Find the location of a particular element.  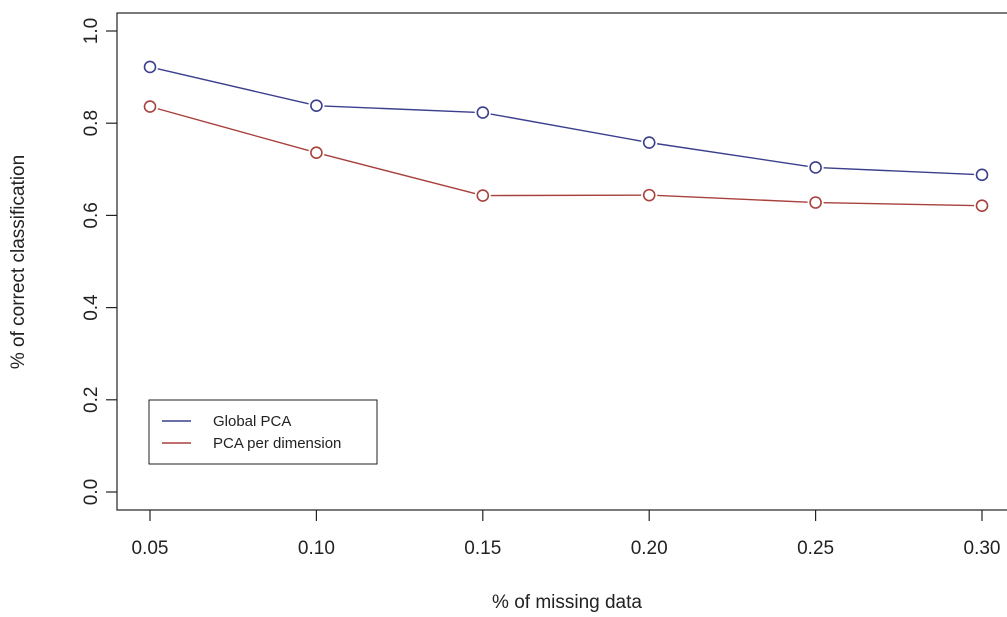

legend: Global PCA PCA per dimension is located at coordinates (263, 432).